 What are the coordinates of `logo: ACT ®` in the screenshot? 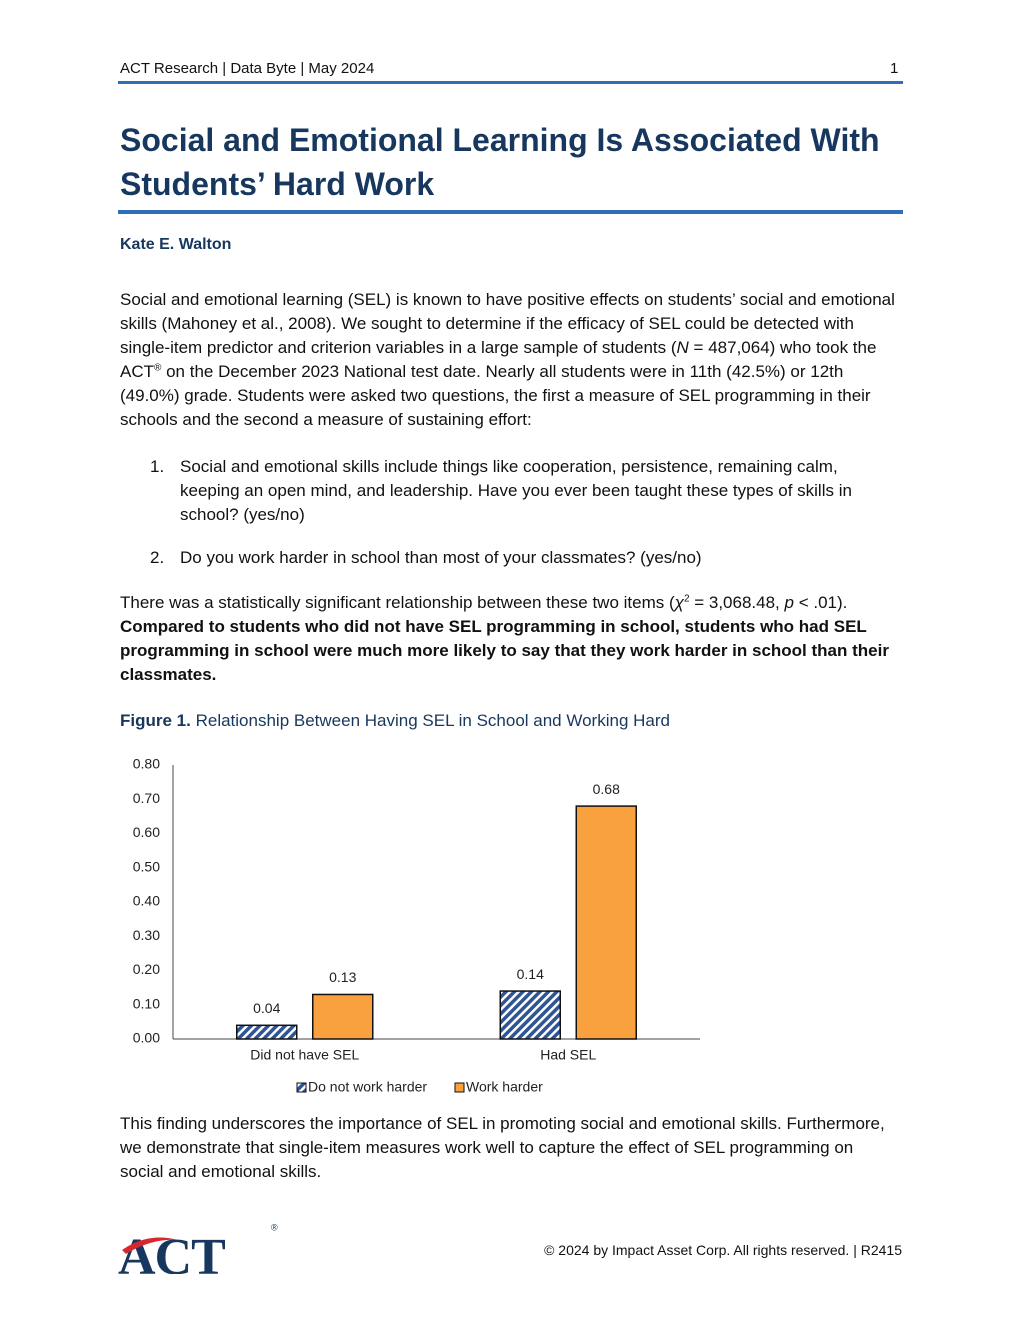 It's located at (198, 1248).